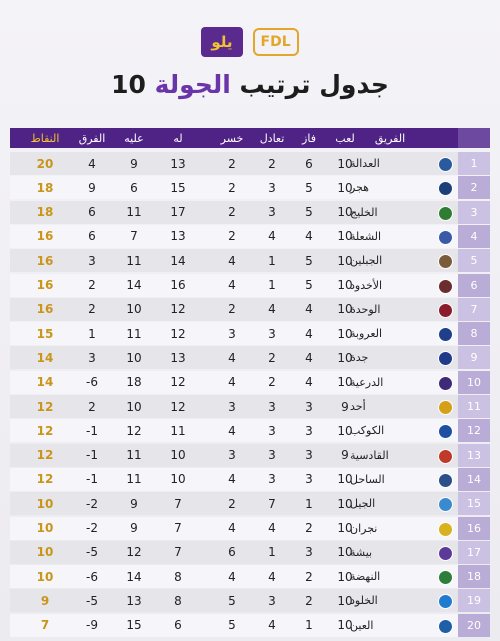 Image resolution: width=500 pixels, height=641 pixels. What do you see at coordinates (474, 212) in the screenshot?
I see `rank: 3` at bounding box center [474, 212].